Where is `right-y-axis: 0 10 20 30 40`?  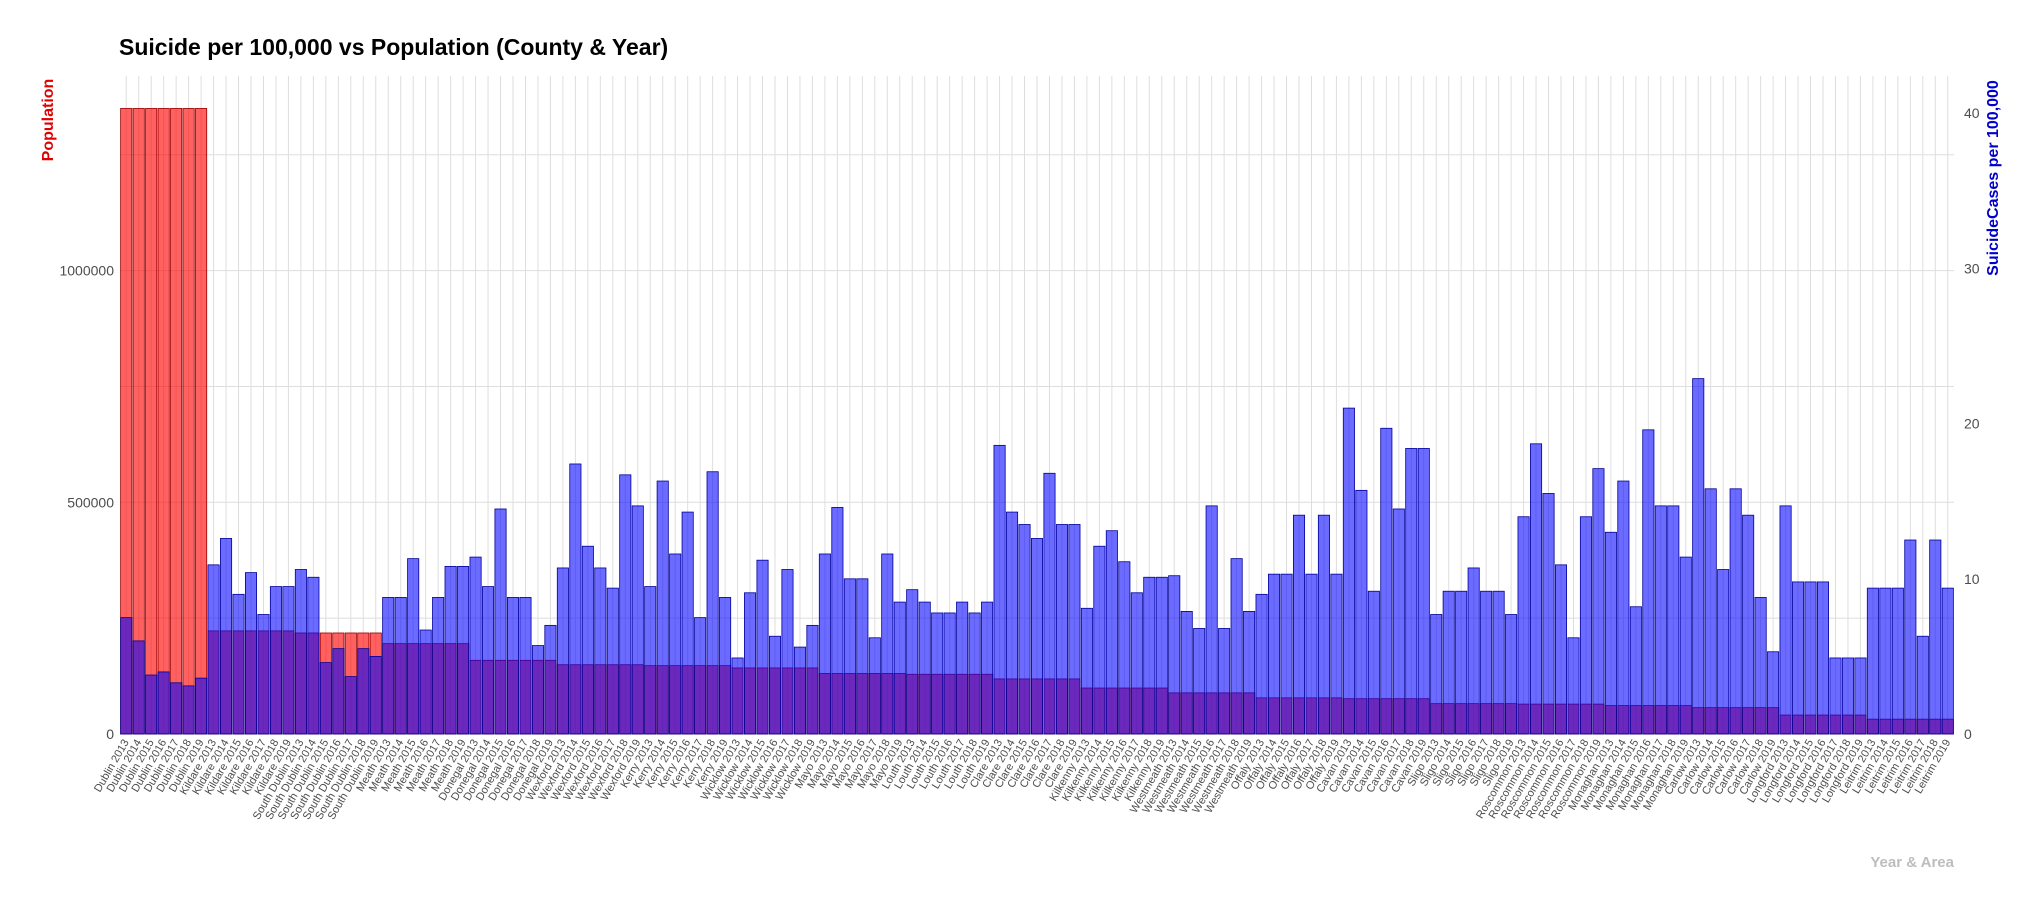 right-y-axis: 0 10 20 30 40 is located at coordinates (1972, 423).